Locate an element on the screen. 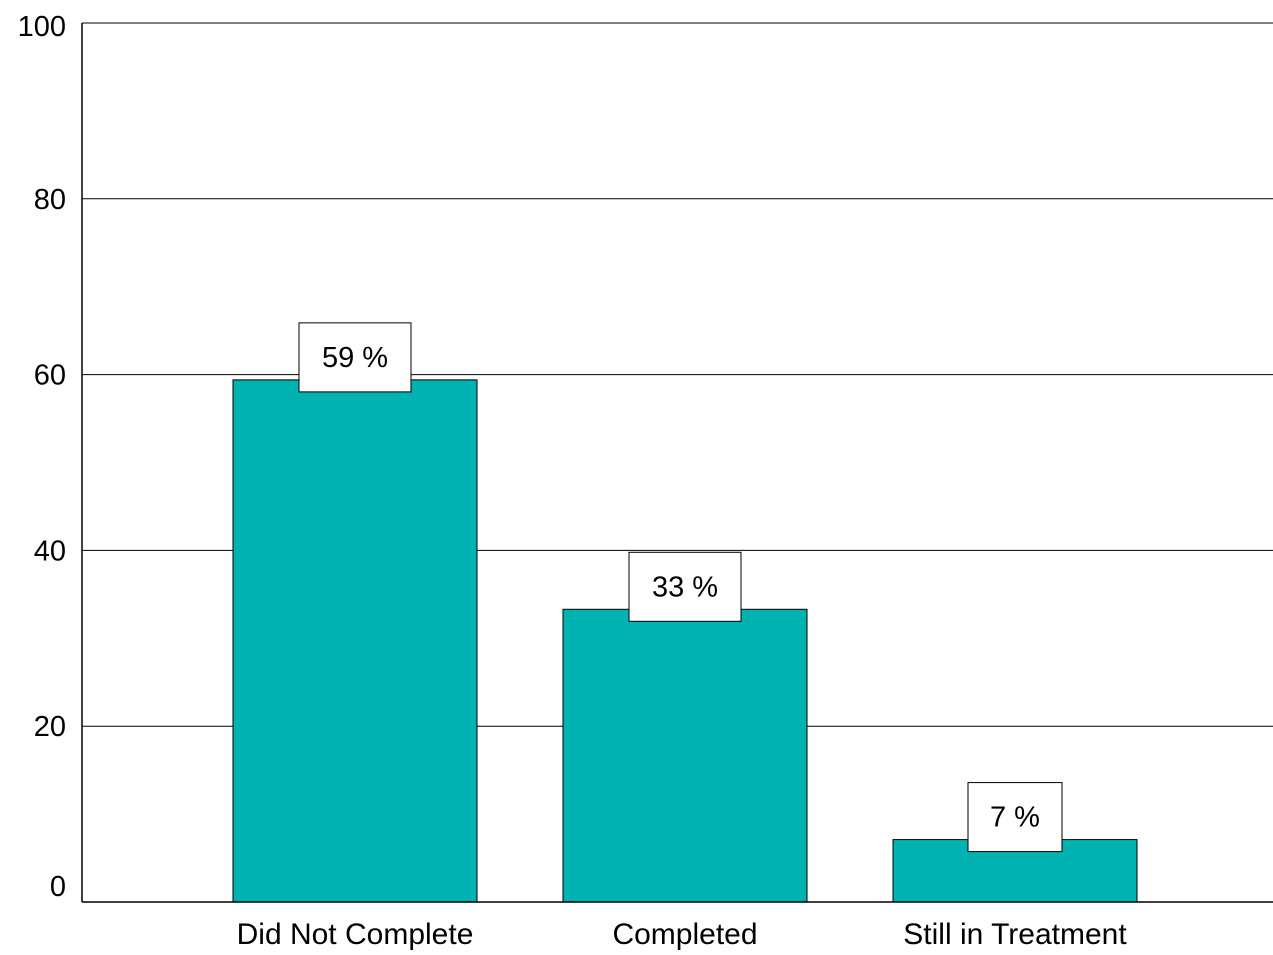 This screenshot has height=955, width=1273. category-label: Still in Treatment is located at coordinates (1015, 934).